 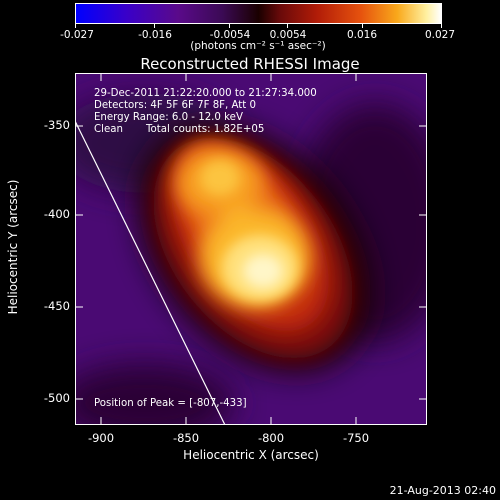 I want to click on y-axis-label: Heliocentric Y (arcsec), so click(x=13, y=247).